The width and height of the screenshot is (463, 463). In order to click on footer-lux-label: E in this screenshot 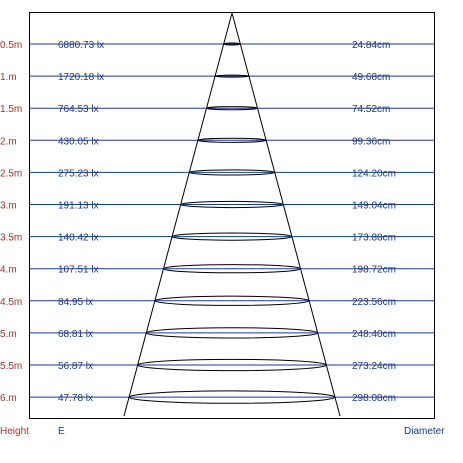, I will do `click(61, 431)`.